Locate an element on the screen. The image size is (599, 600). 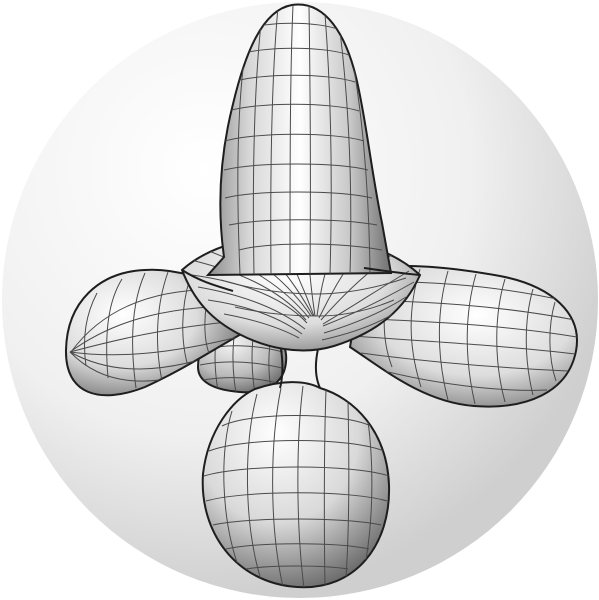
neck-connections is located at coordinates (301, 328).